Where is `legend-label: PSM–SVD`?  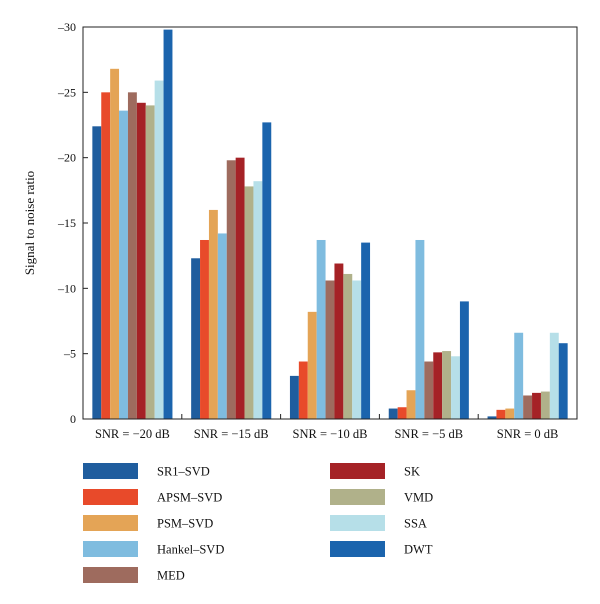
legend-label: PSM–SVD is located at coordinates (185, 524).